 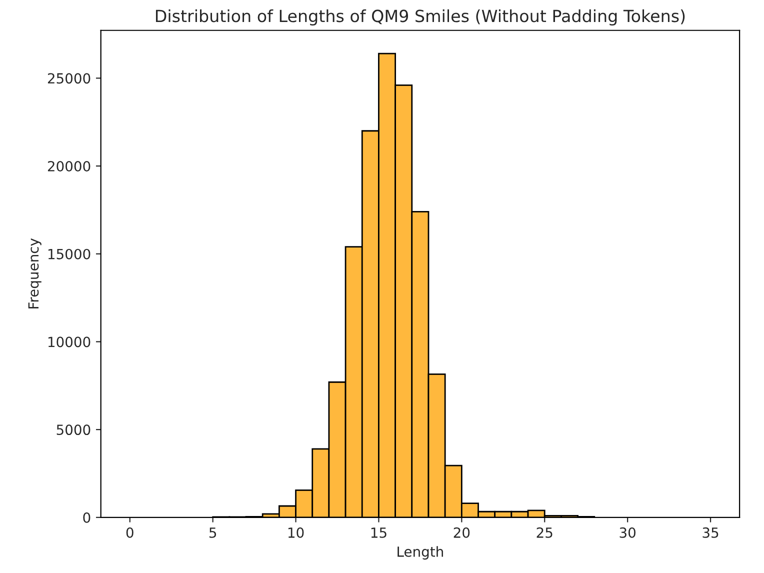 What do you see at coordinates (544, 532) in the screenshot?
I see `x-tick-label: 25` at bounding box center [544, 532].